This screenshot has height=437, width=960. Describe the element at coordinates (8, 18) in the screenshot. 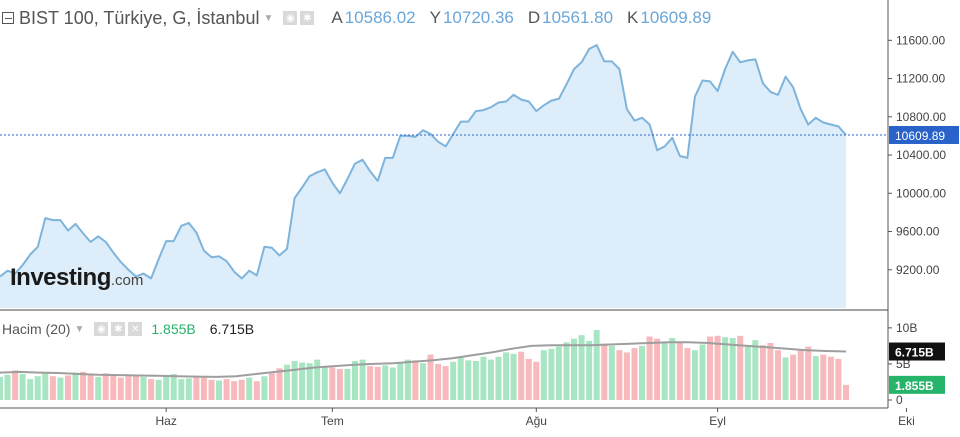

I see `collapse-icon` at that location.